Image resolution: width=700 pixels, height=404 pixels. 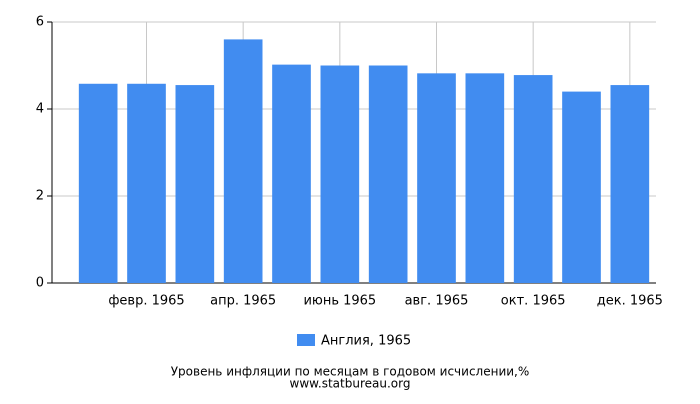 I want to click on y-tick-label: 0, so click(x=40, y=283).